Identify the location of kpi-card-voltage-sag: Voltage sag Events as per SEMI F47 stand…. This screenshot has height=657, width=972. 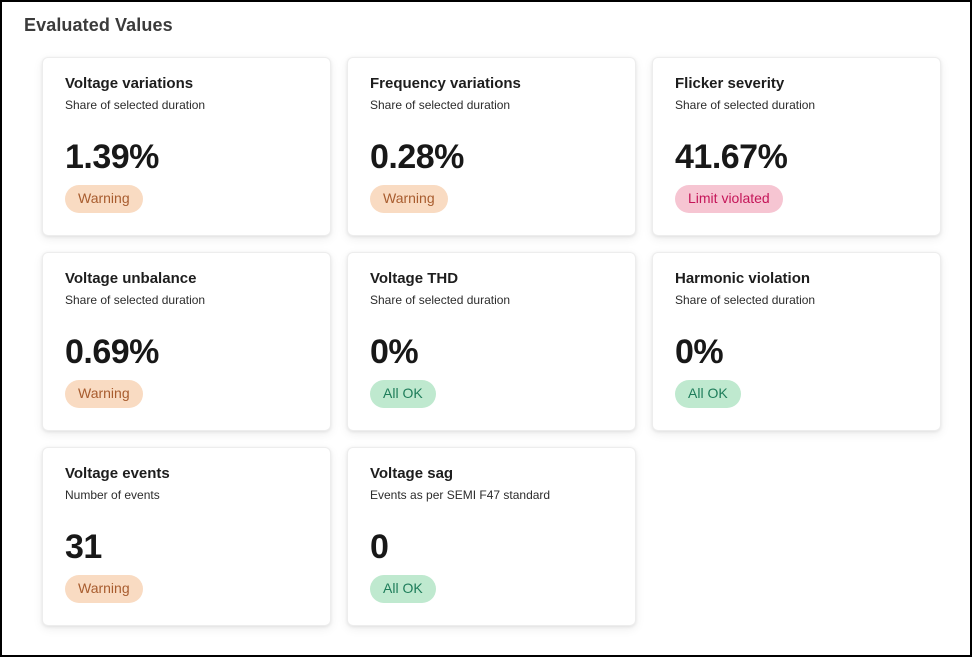
(491, 536).